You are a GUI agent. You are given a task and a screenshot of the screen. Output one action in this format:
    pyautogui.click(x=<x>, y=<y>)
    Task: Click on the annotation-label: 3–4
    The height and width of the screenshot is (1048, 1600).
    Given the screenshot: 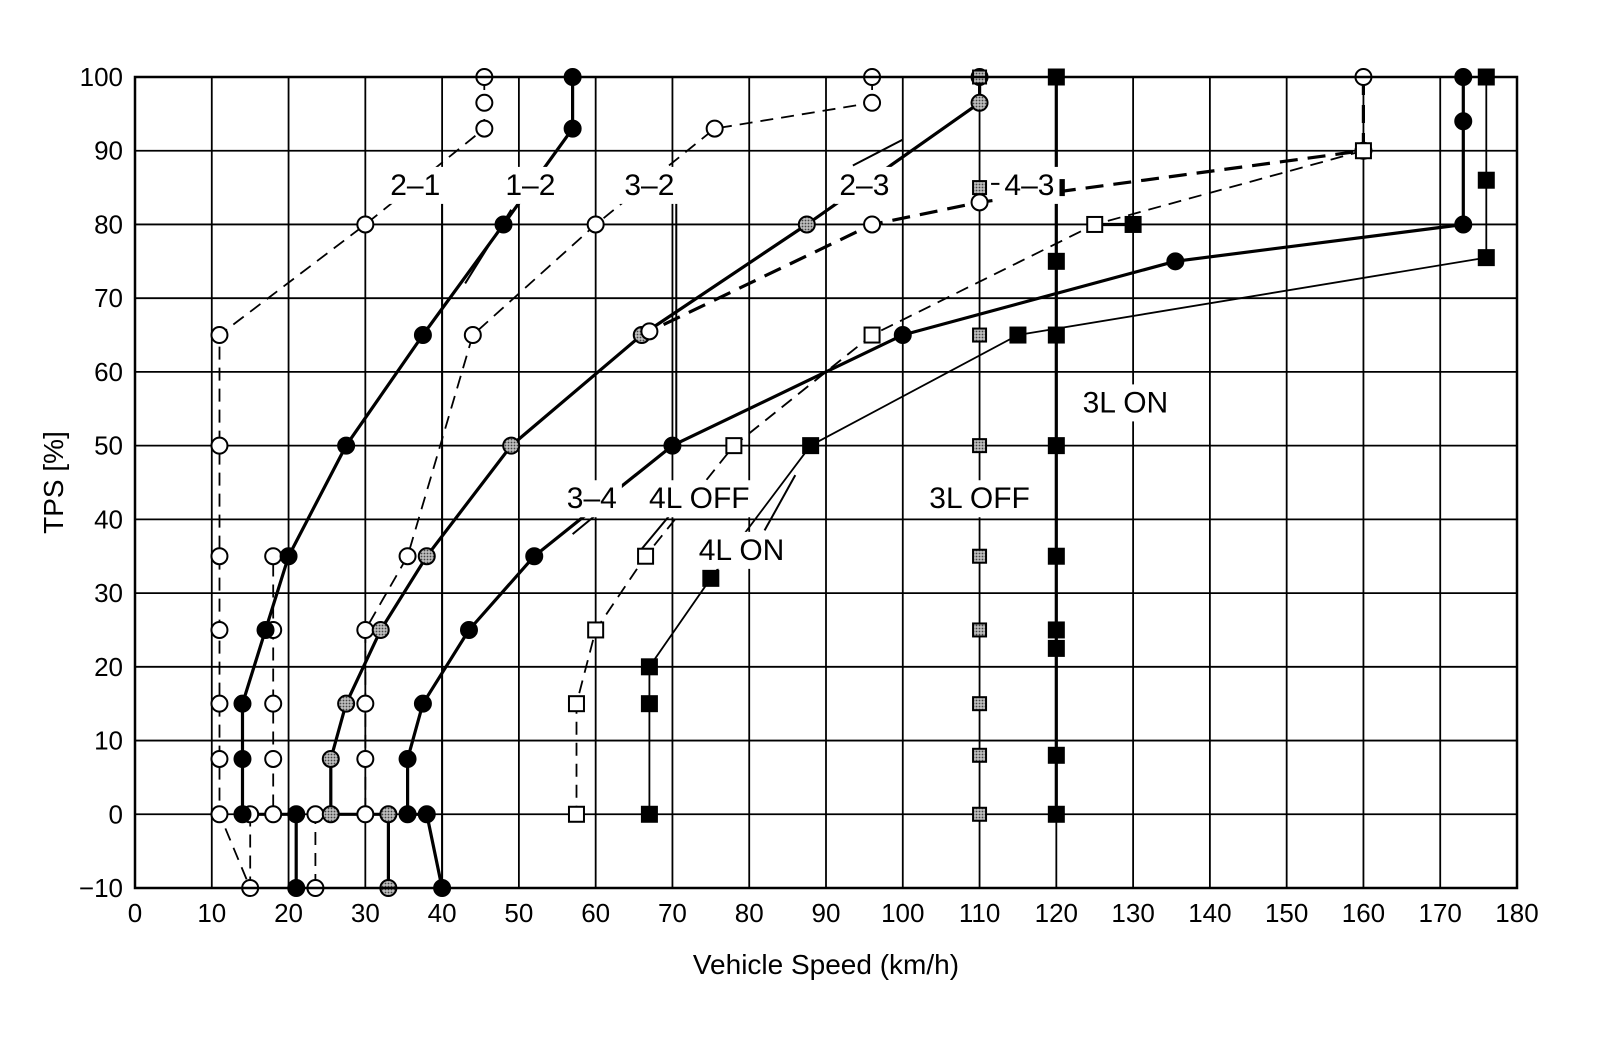 What is the action you would take?
    pyautogui.click(x=592, y=498)
    